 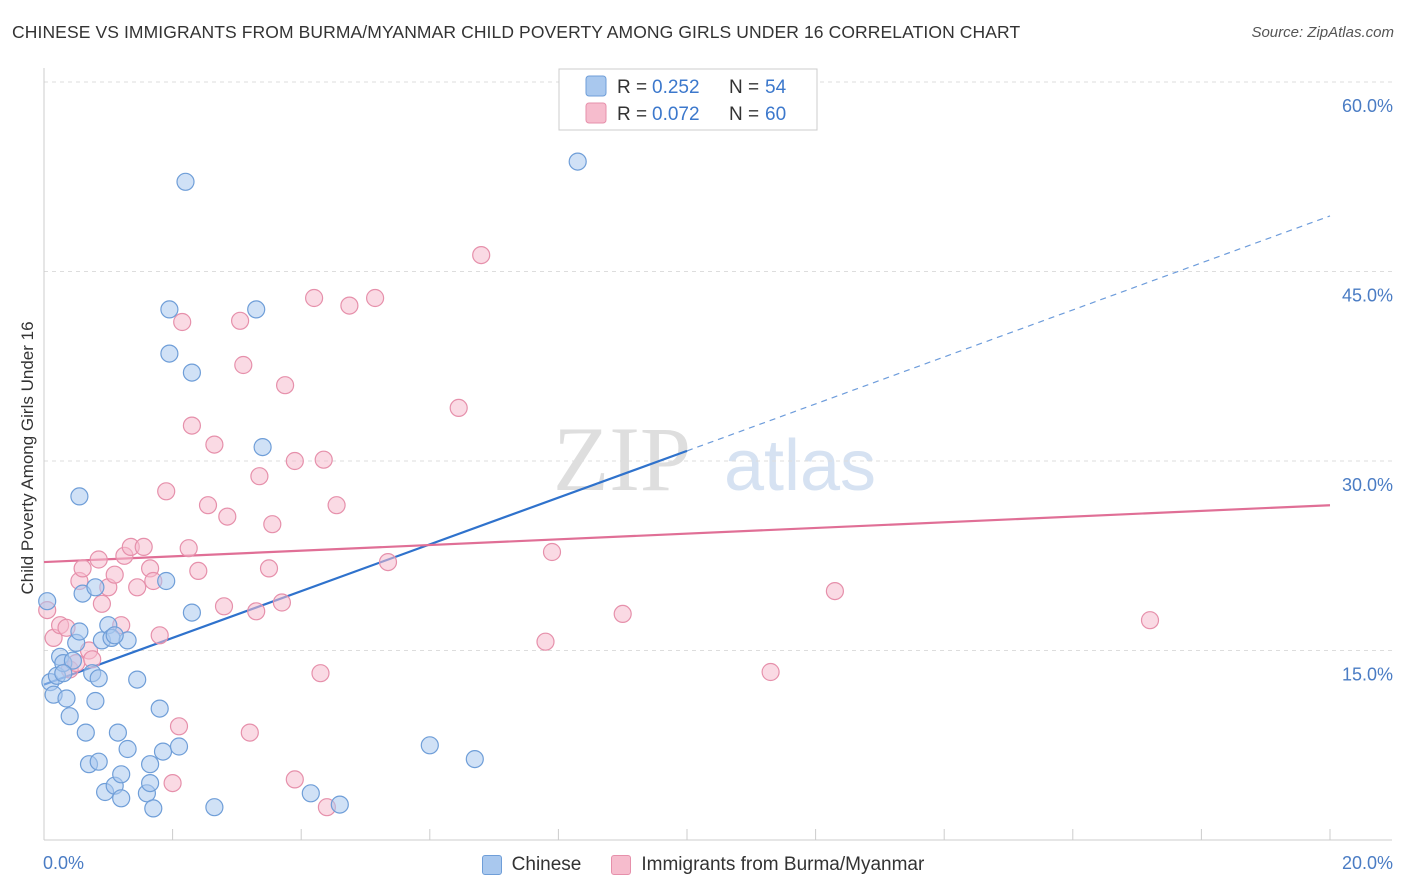 What do you see at coordinates (714, 459) in the screenshot?
I see `watermark: ZIP atlas` at bounding box center [714, 459].